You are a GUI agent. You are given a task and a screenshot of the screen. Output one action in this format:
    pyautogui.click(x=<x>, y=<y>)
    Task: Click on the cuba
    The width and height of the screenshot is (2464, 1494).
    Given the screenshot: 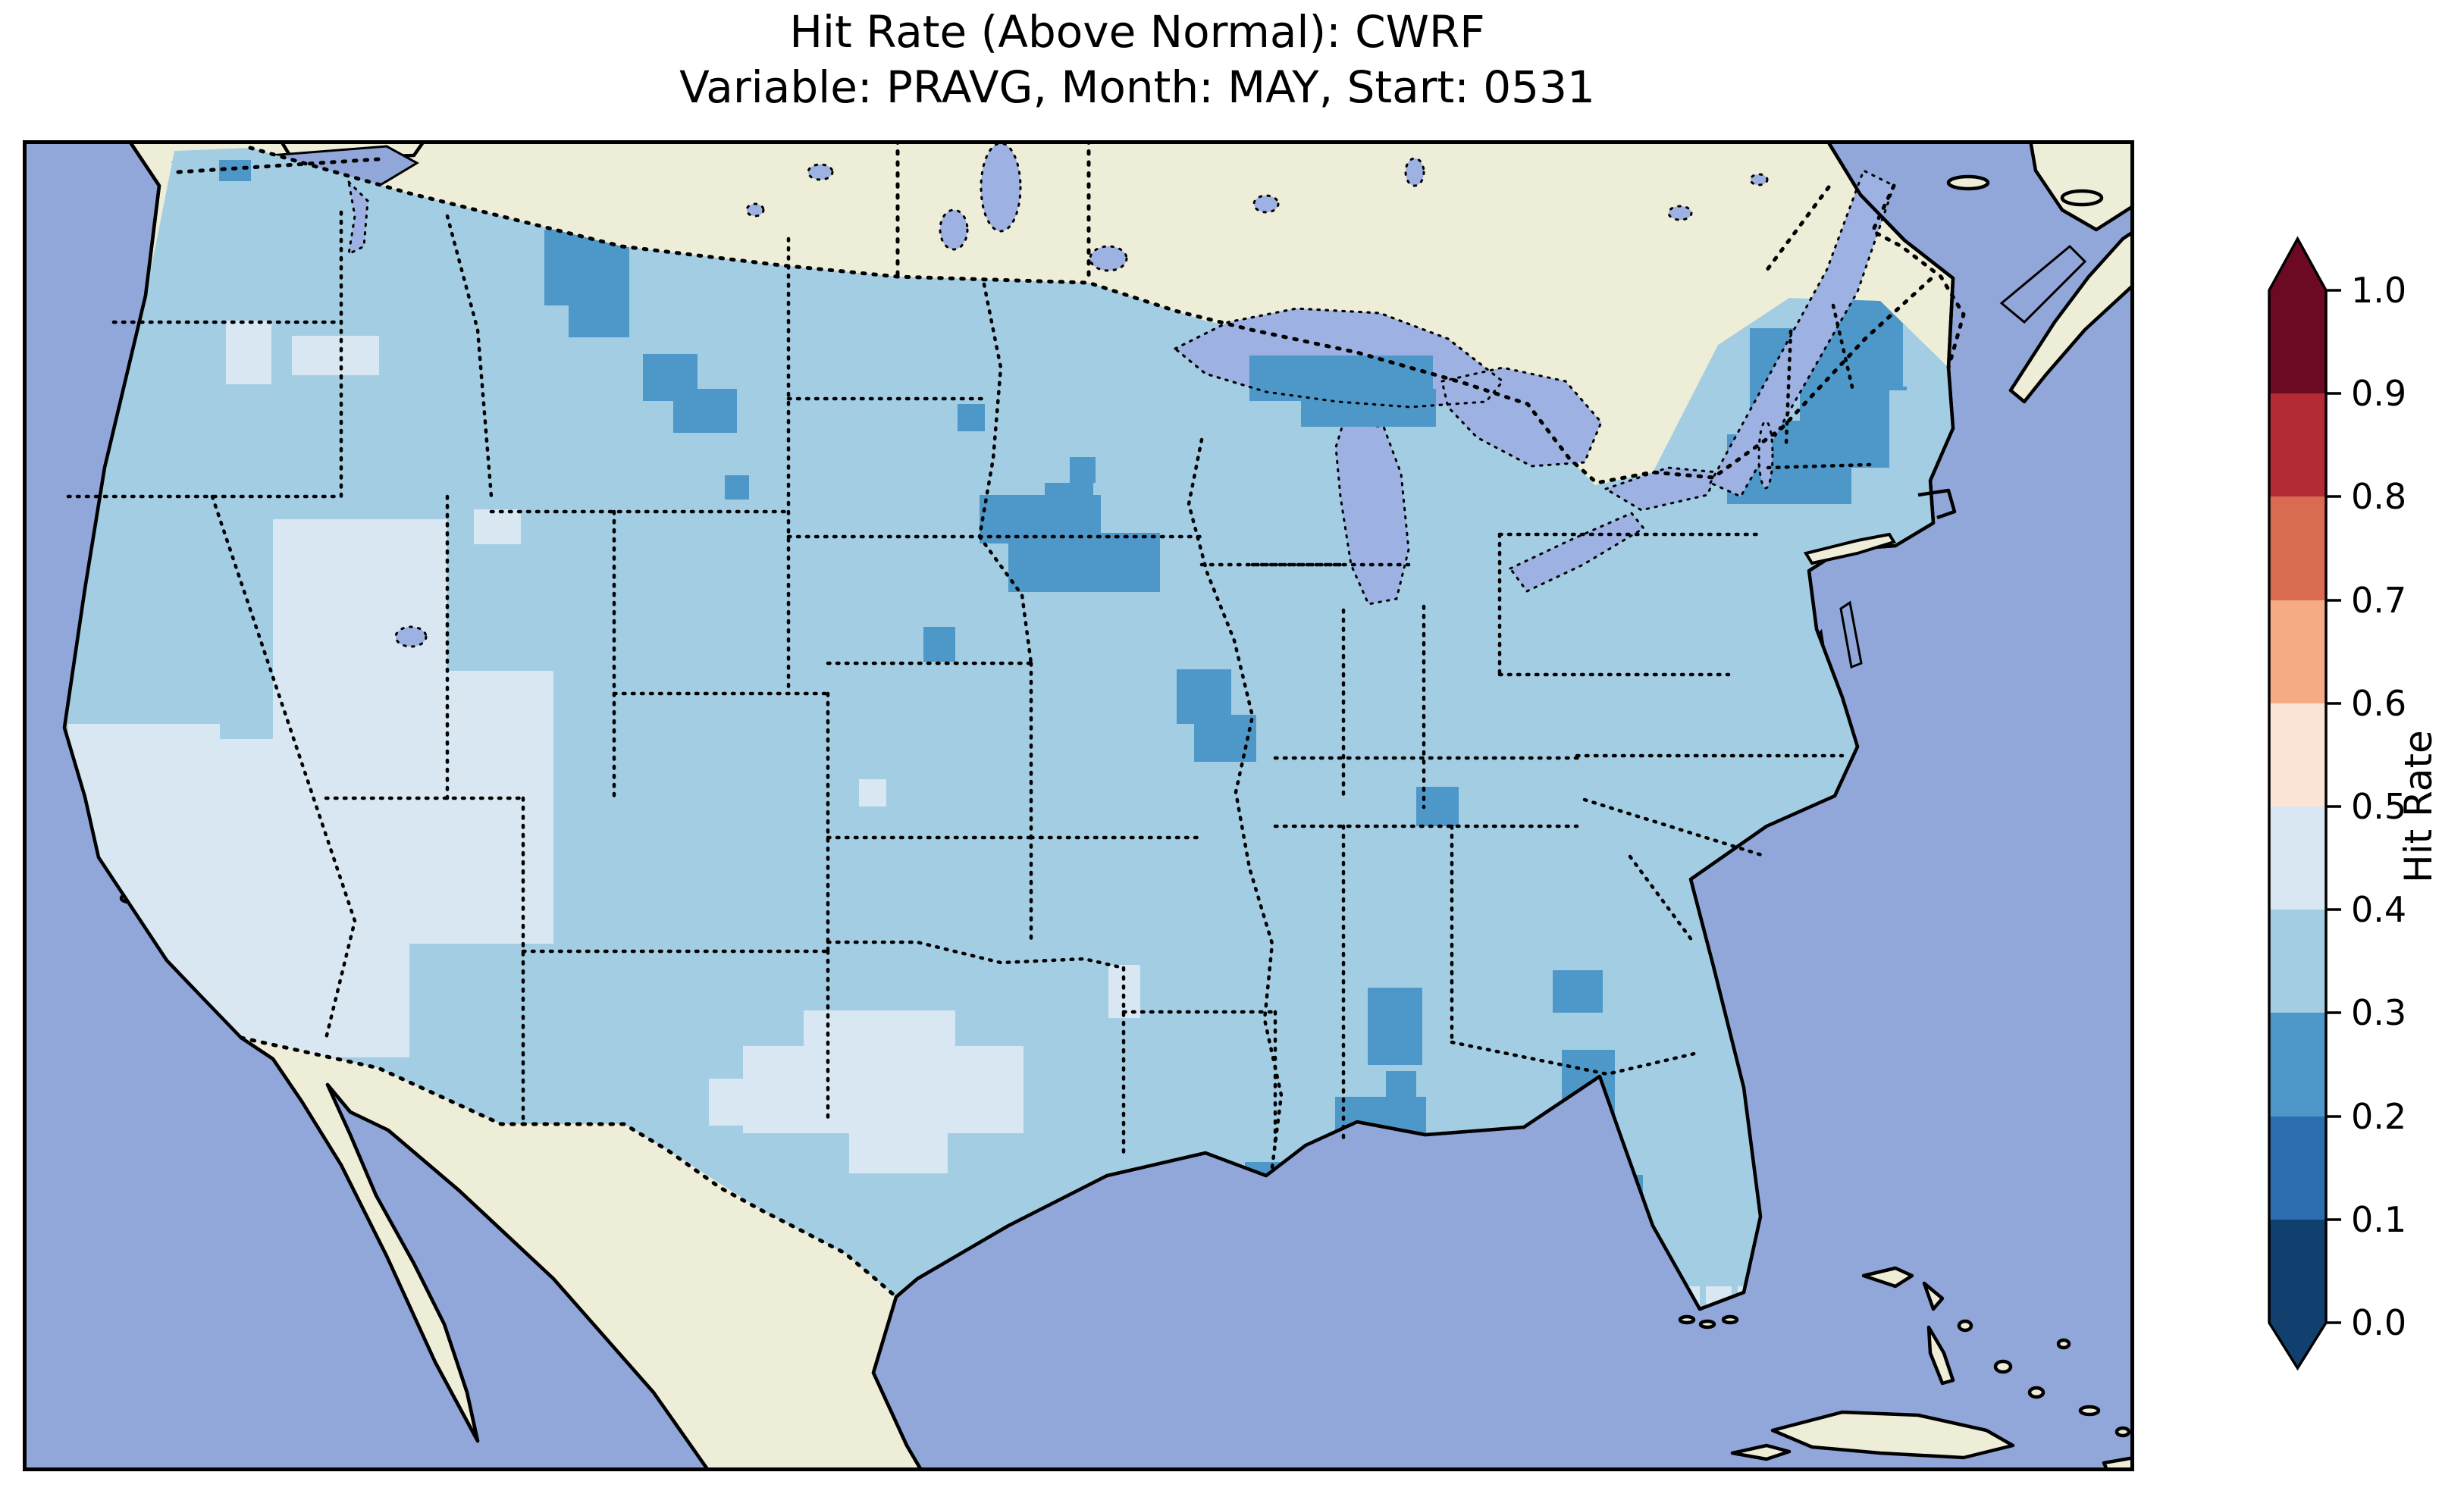 What is the action you would take?
    pyautogui.click(x=1893, y=1435)
    